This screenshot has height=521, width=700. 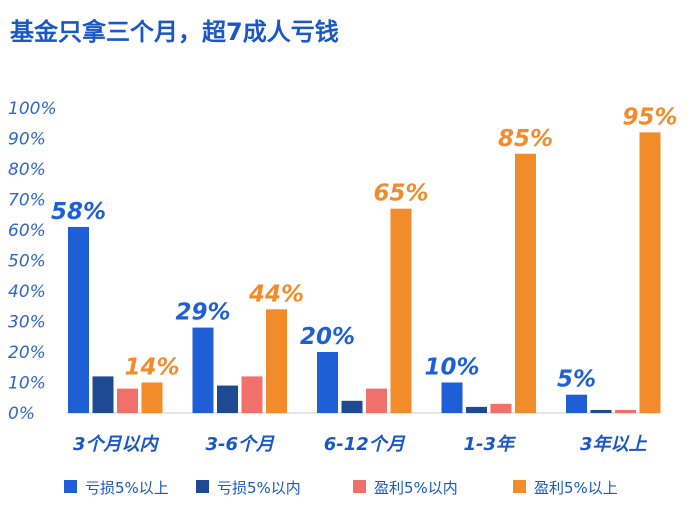 I want to click on y-tick-label: 90%, so click(x=27, y=140).